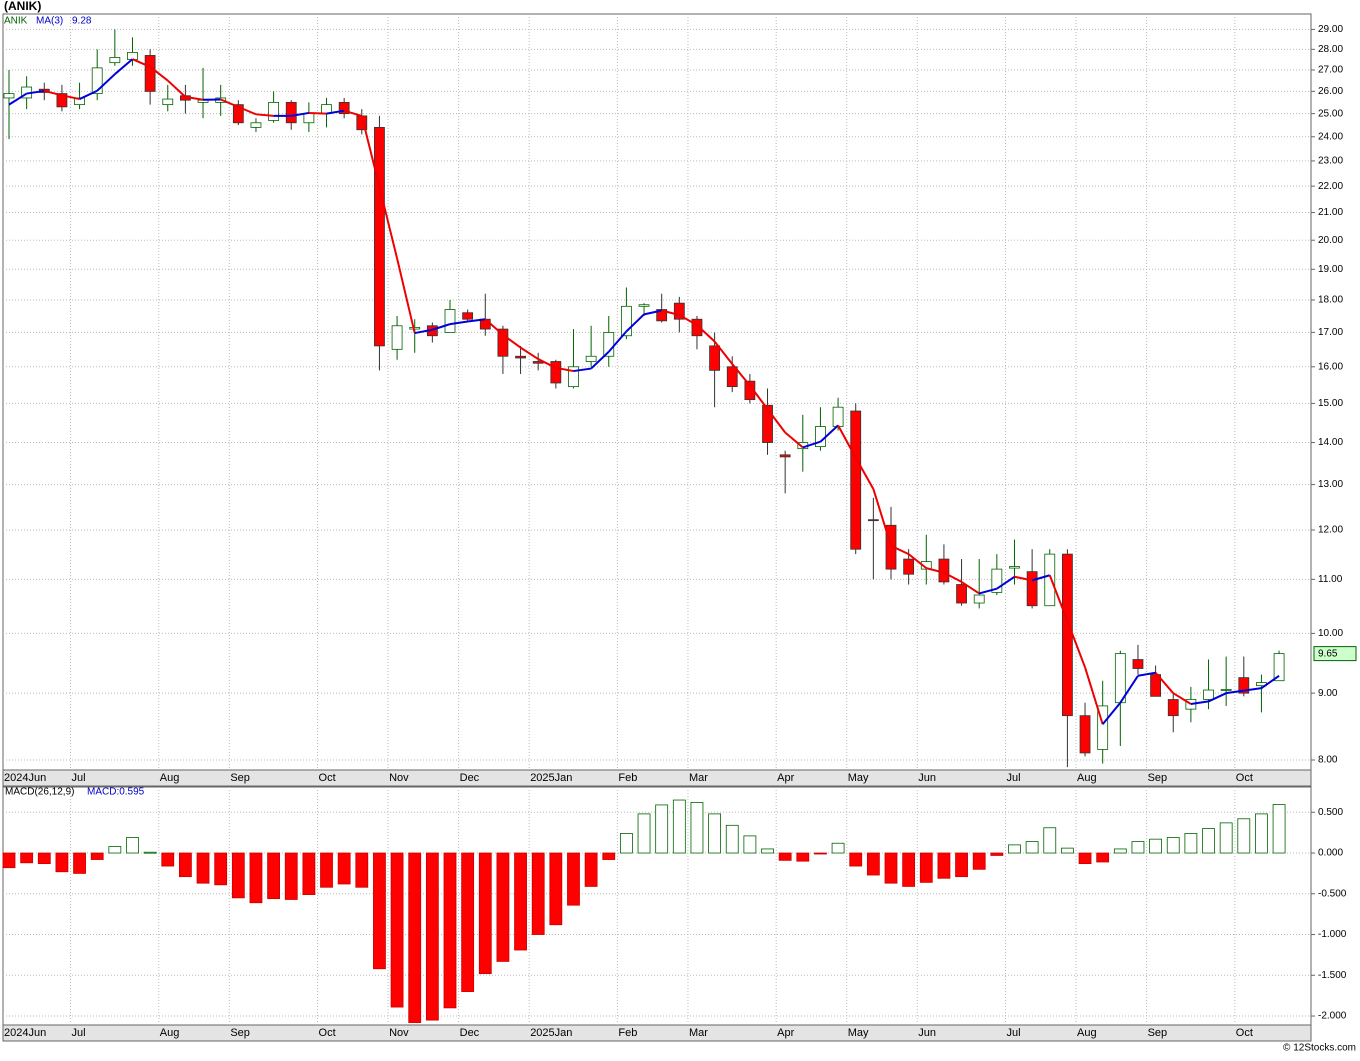 The height and width of the screenshot is (1061, 1360). What do you see at coordinates (657, 778) in the screenshot?
I see `date-band` at bounding box center [657, 778].